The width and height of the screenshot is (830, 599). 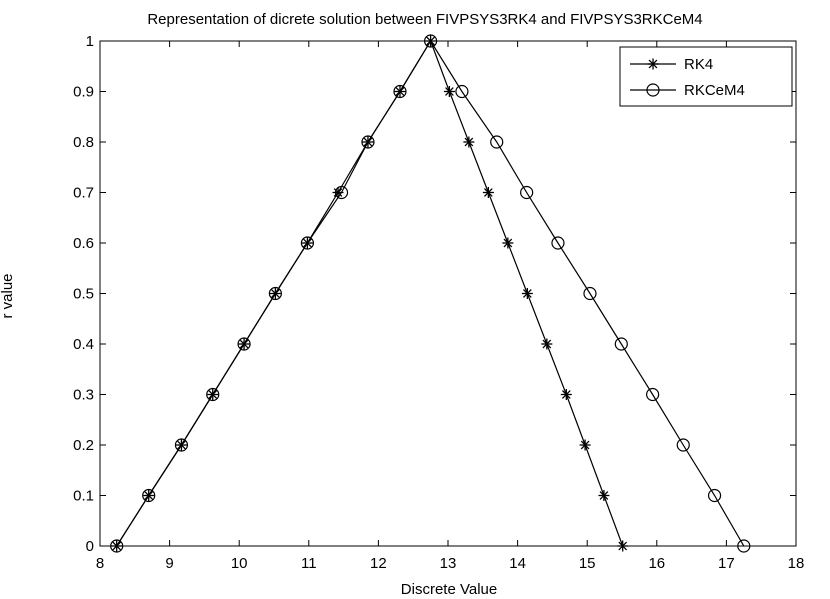 What do you see at coordinates (587, 563) in the screenshot?
I see `x-tick-label: 15` at bounding box center [587, 563].